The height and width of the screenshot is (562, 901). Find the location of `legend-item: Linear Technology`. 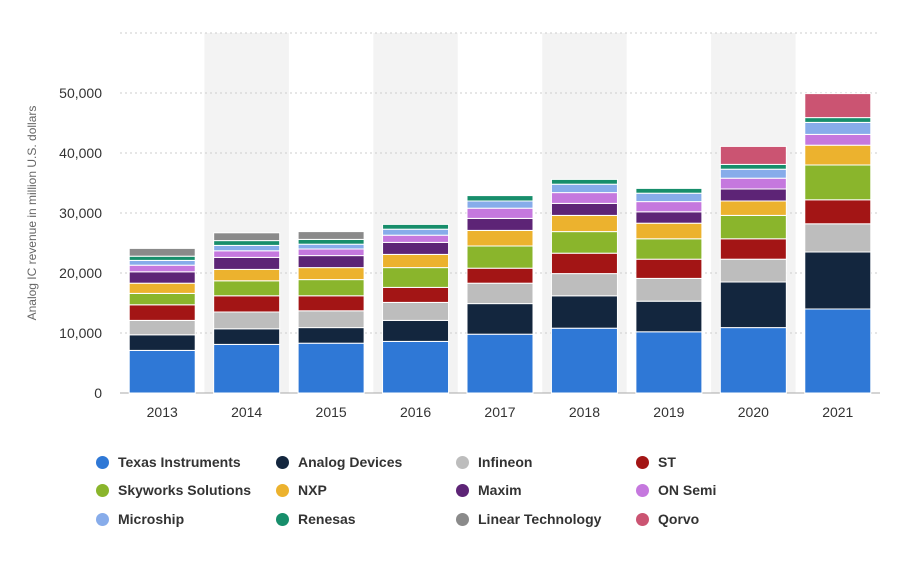

legend-item: Linear Technology is located at coordinates (528, 519).